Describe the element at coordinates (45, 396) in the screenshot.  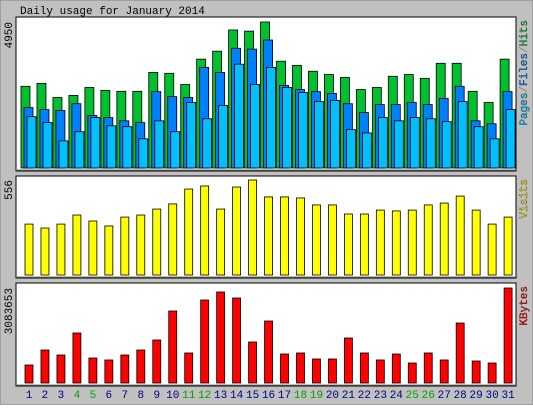
I see `x-tick-label: 2` at that location.